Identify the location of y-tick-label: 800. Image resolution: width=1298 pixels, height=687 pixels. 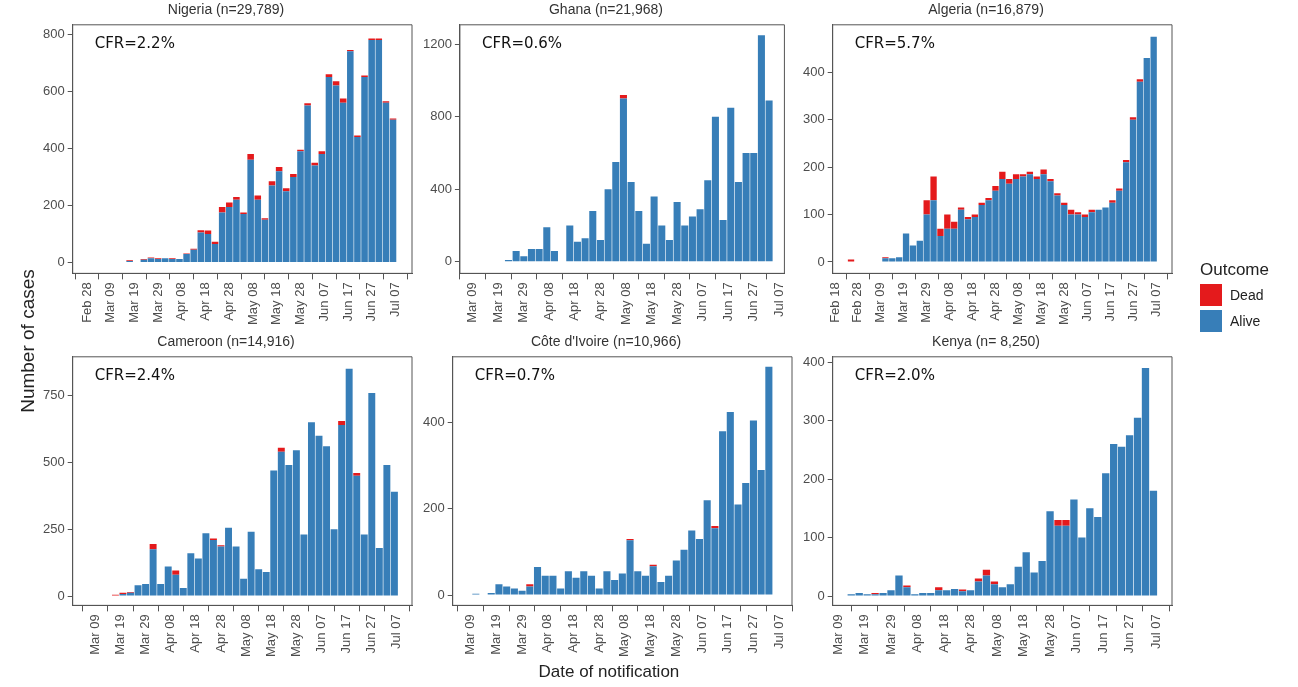
(53, 33).